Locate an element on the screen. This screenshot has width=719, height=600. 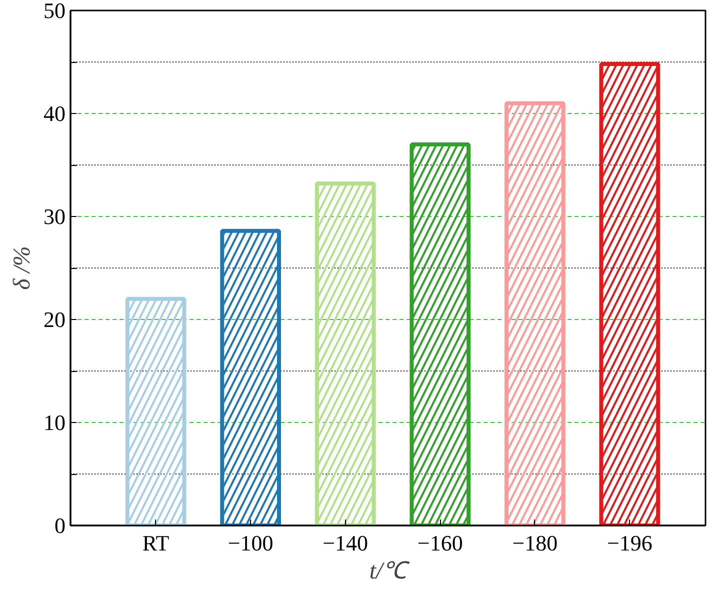
x-tick-label: −196 is located at coordinates (629, 543).